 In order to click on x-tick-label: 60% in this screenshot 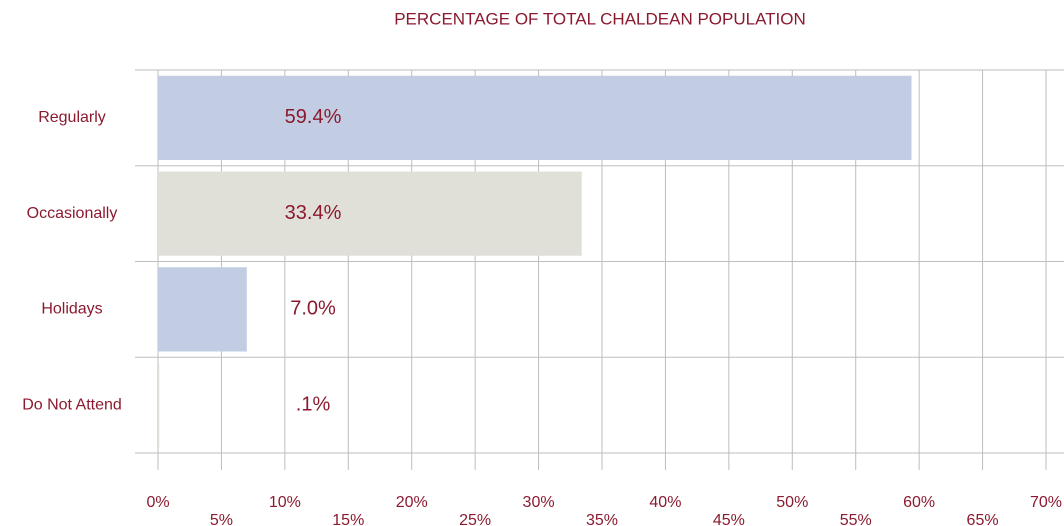, I will do `click(919, 502)`.